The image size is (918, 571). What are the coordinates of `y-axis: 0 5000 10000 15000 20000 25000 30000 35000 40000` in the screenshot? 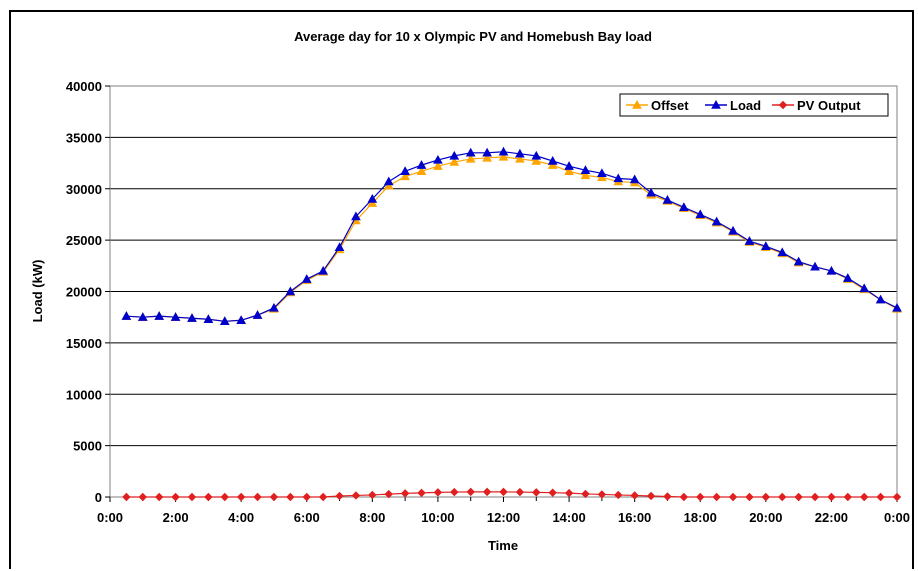 It's located at (88, 292).